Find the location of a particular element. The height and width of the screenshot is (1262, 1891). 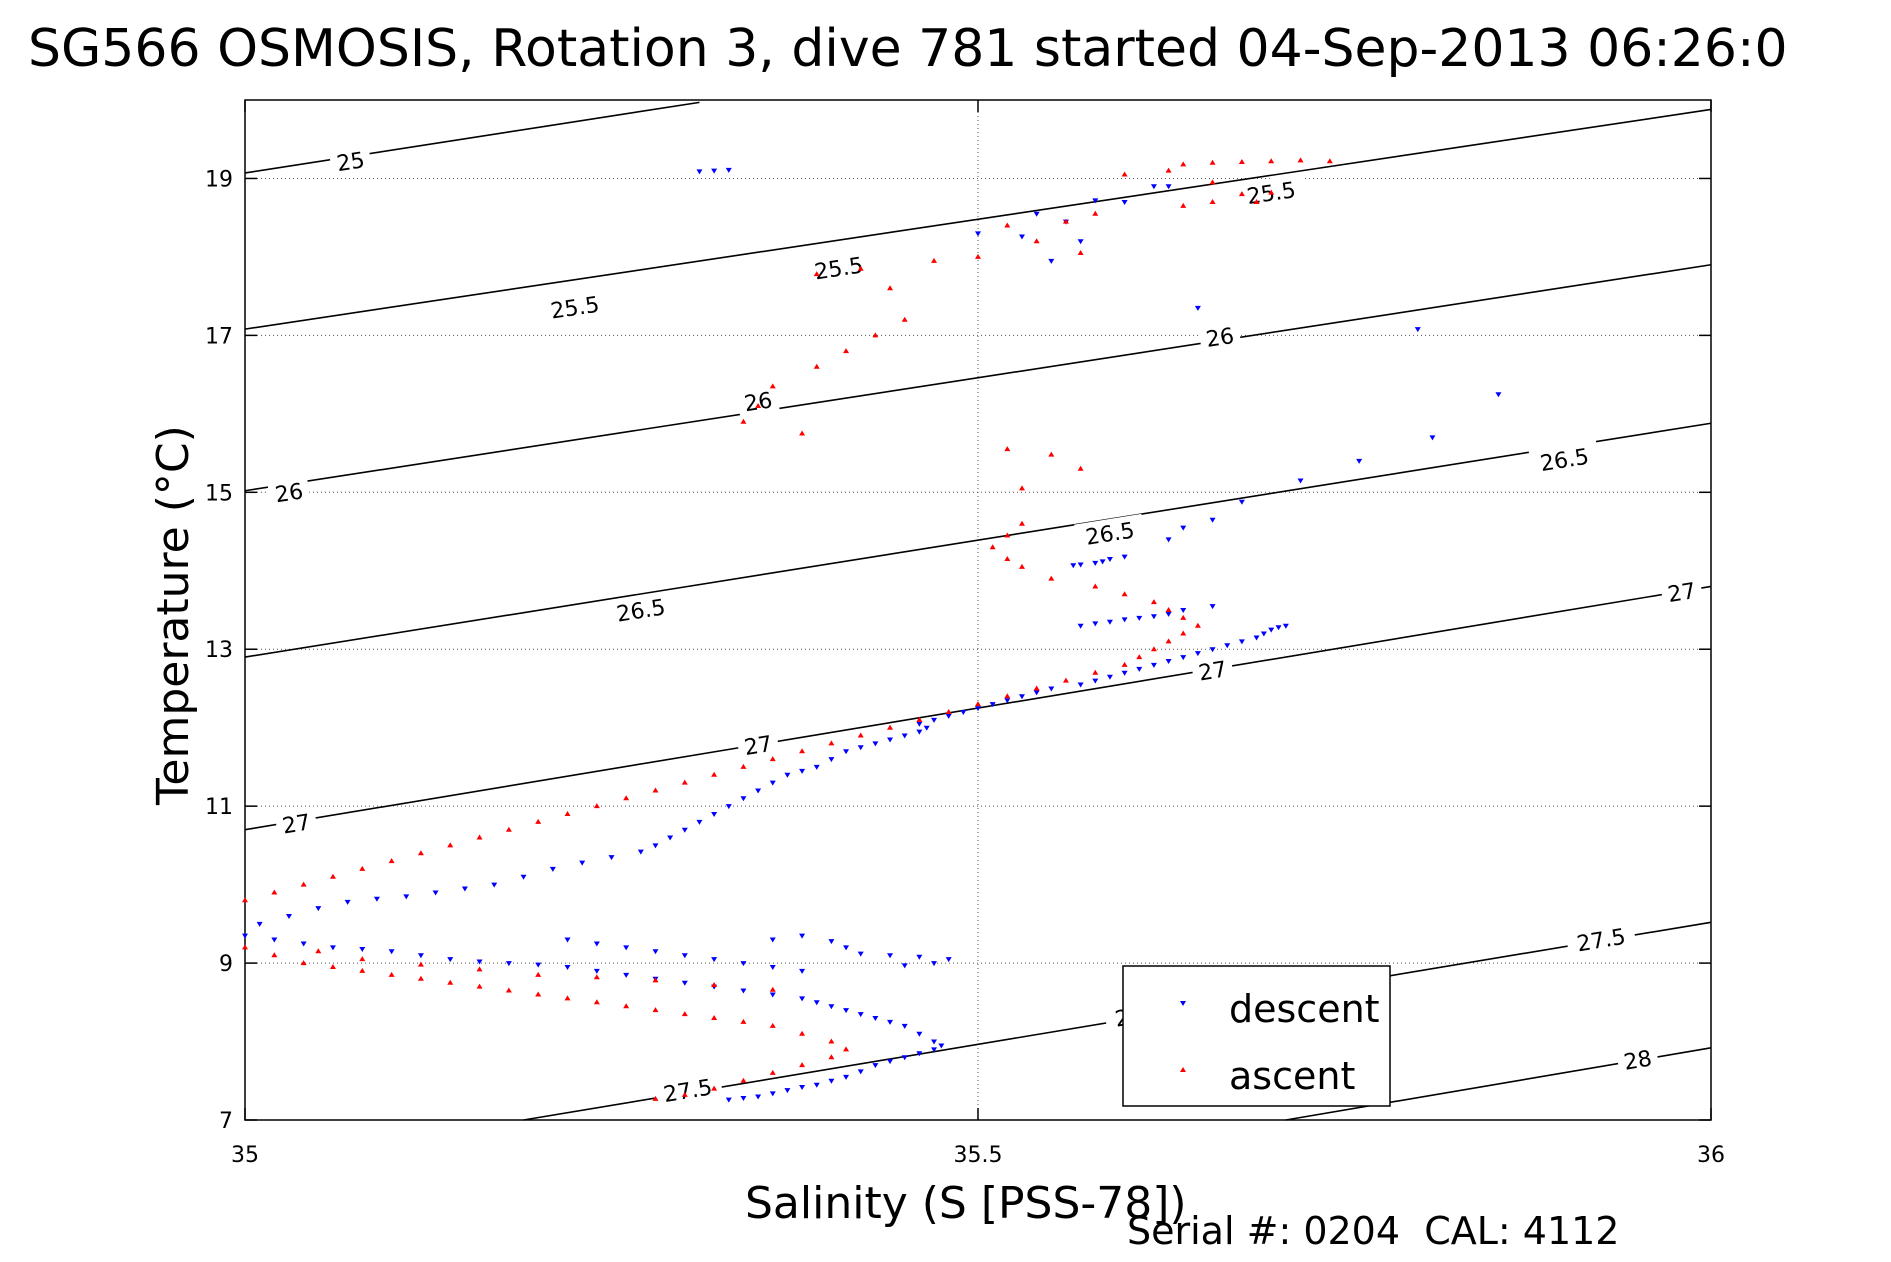

isopycnal-label: 25 is located at coordinates (351, 162).